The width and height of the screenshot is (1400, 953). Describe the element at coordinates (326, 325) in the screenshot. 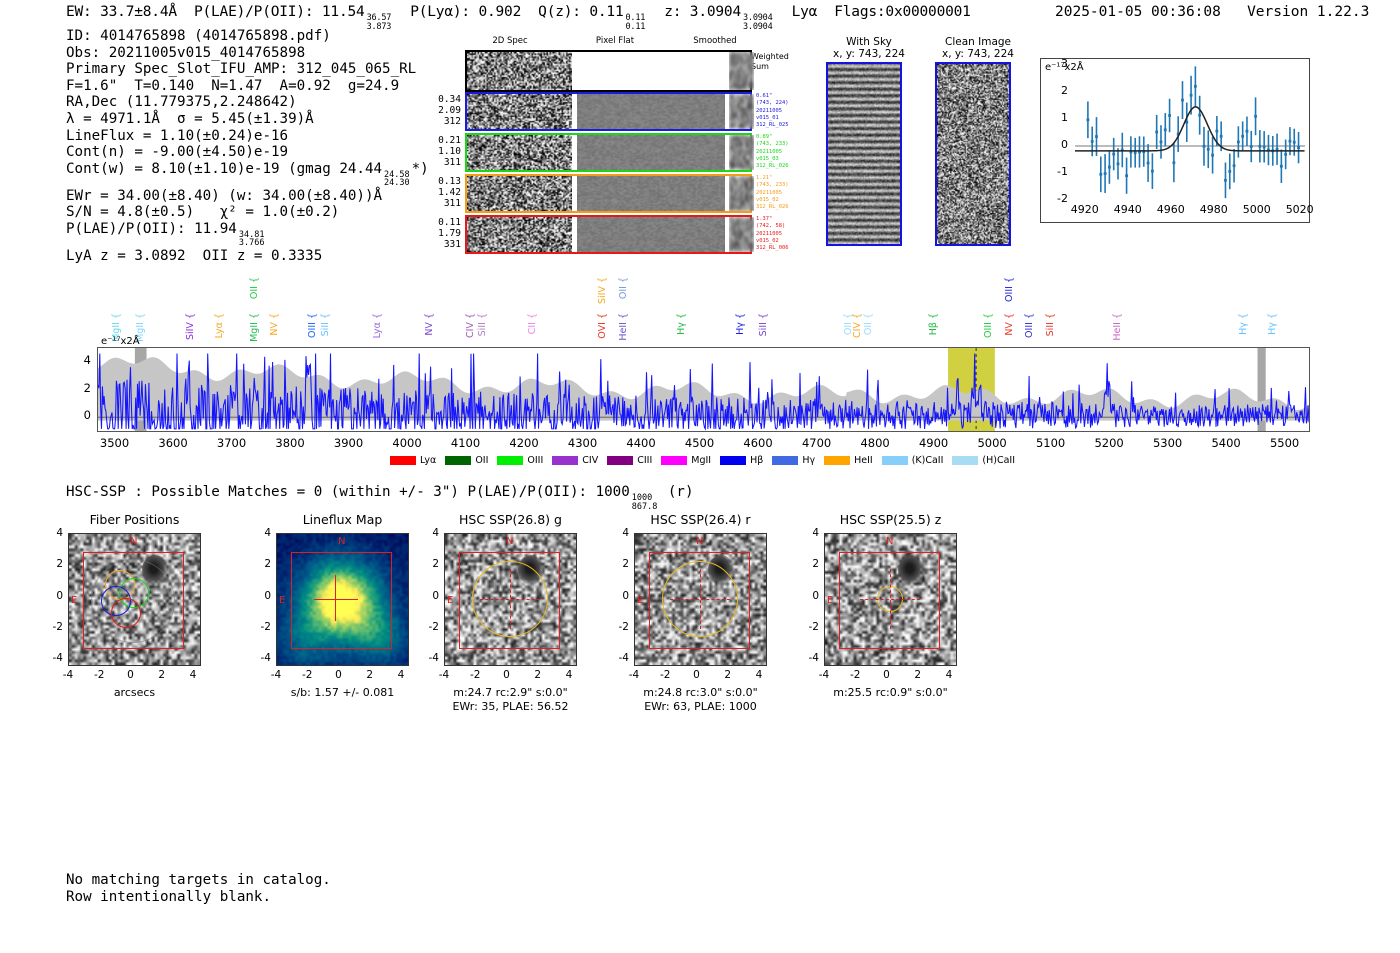

I see `spectrum-line-label: SiII {` at that location.